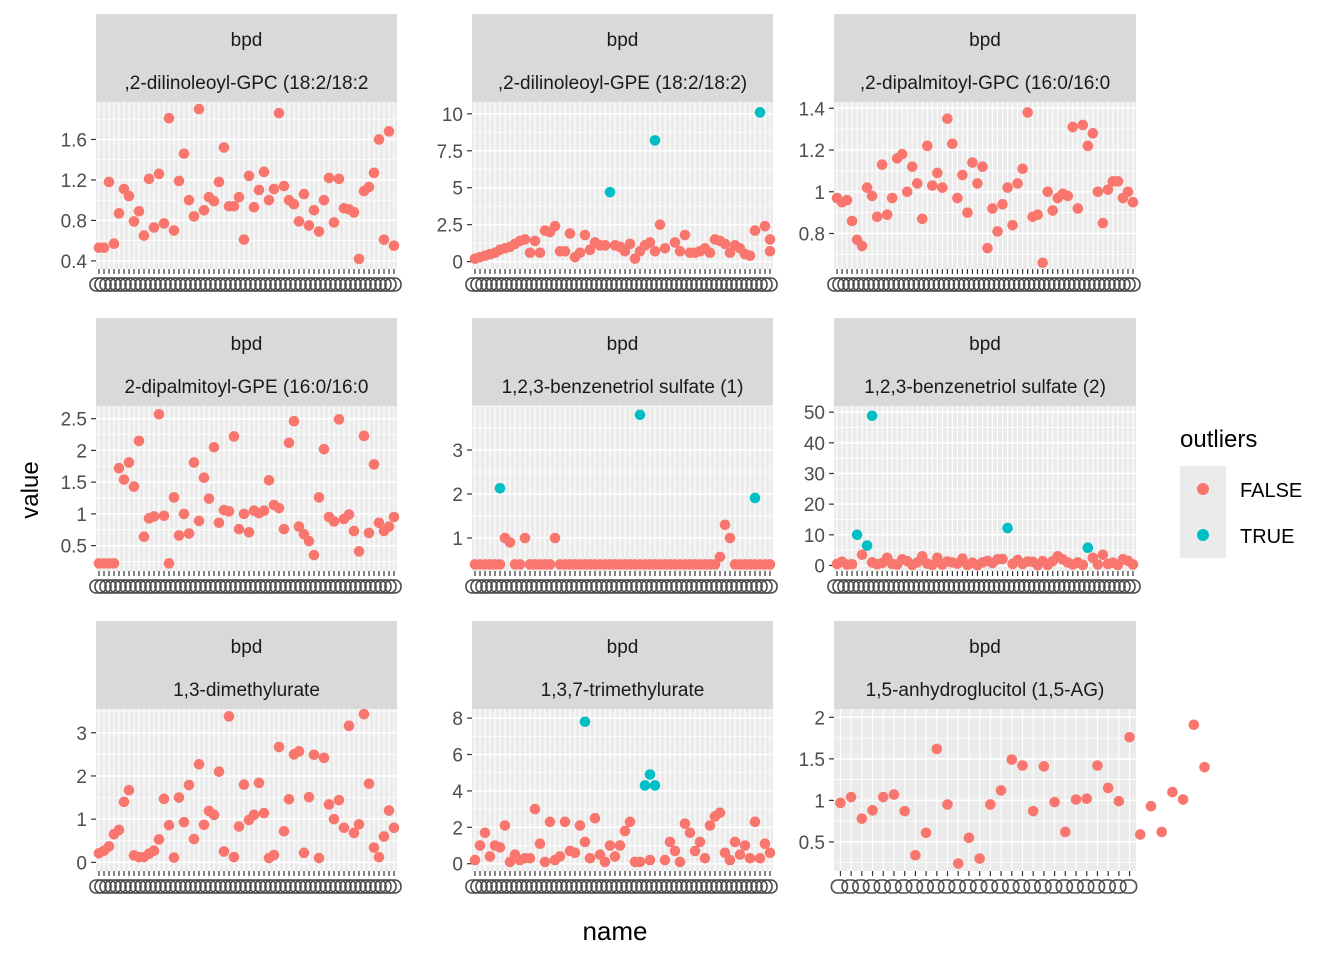 This screenshot has width=1344, height=960. What do you see at coordinates (812, 109) in the screenshot?
I see `y-tick-label: 1.4` at bounding box center [812, 109].